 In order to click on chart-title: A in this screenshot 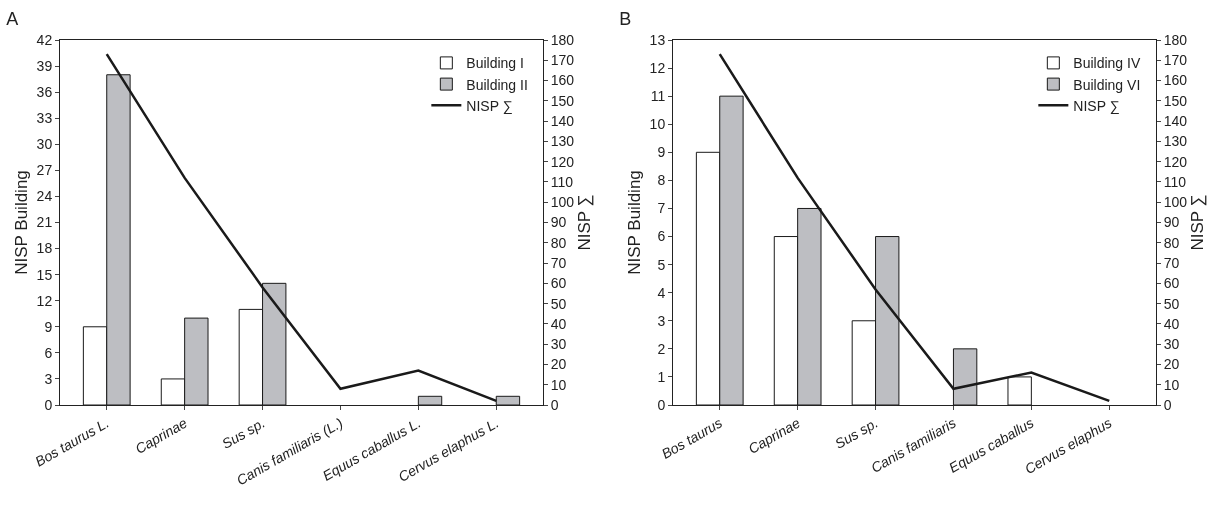, I will do `click(12, 19)`.